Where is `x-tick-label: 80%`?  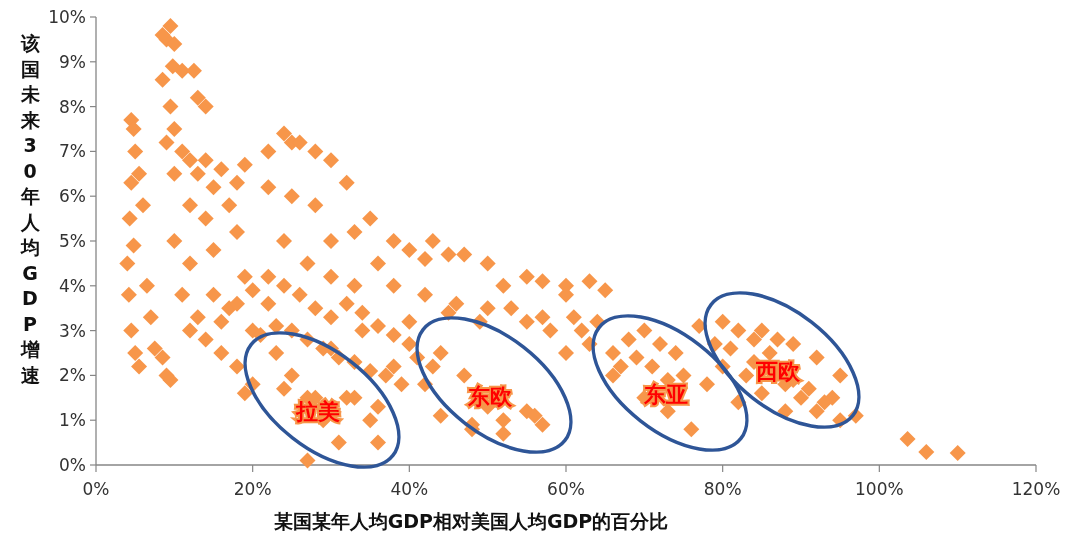
x-tick-label: 80% is located at coordinates (722, 489).